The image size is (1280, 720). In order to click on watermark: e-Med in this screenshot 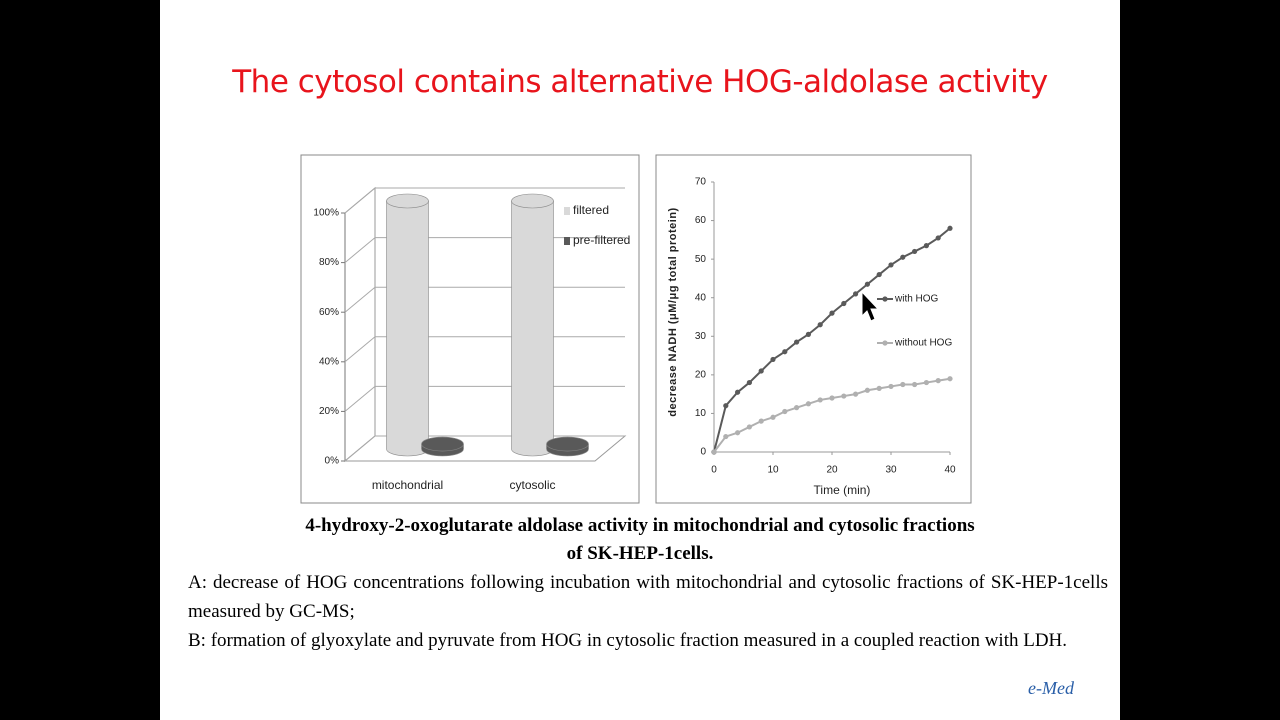, I will do `click(1051, 688)`.